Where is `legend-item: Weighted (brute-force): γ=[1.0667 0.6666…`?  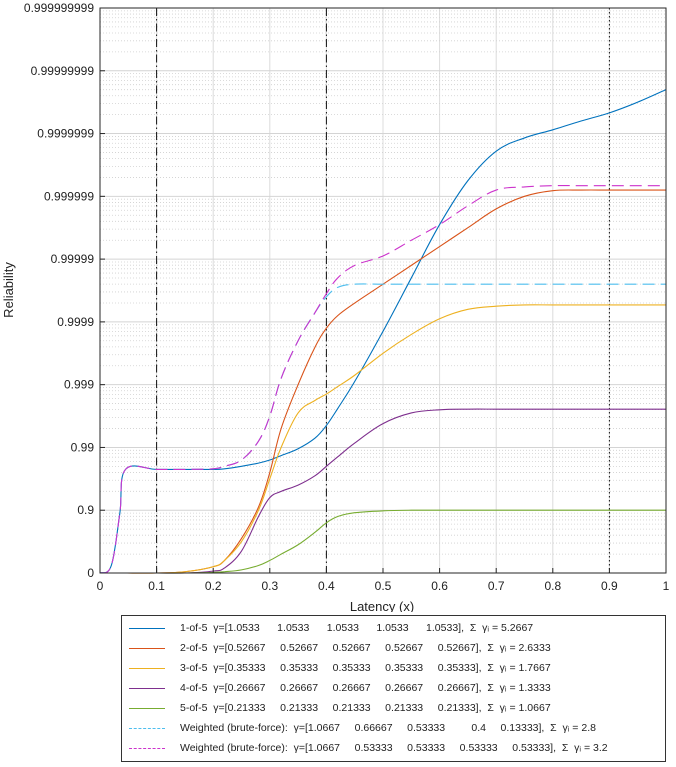 legend-item: Weighted (brute-force): γ=[1.0667 0.6666… is located at coordinates (394, 729).